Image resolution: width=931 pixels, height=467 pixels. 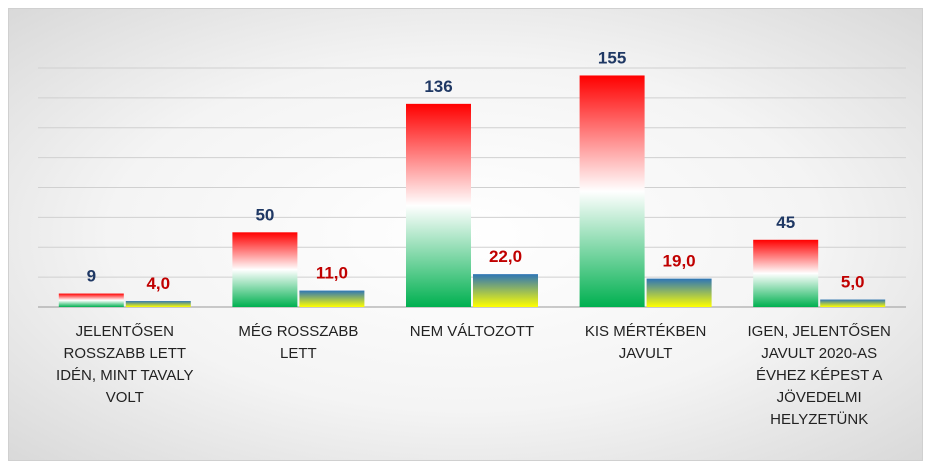 What do you see at coordinates (472, 331) in the screenshot?
I see `x-tick-label: NEM VÁLTOZOTT` at bounding box center [472, 331].